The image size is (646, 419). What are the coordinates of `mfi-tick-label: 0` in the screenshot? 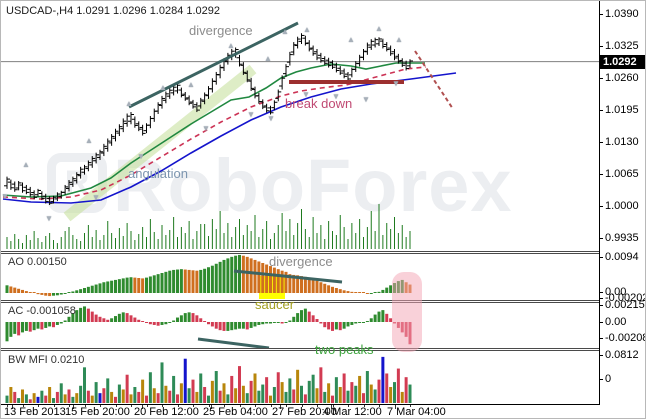 It's located at (608, 379).